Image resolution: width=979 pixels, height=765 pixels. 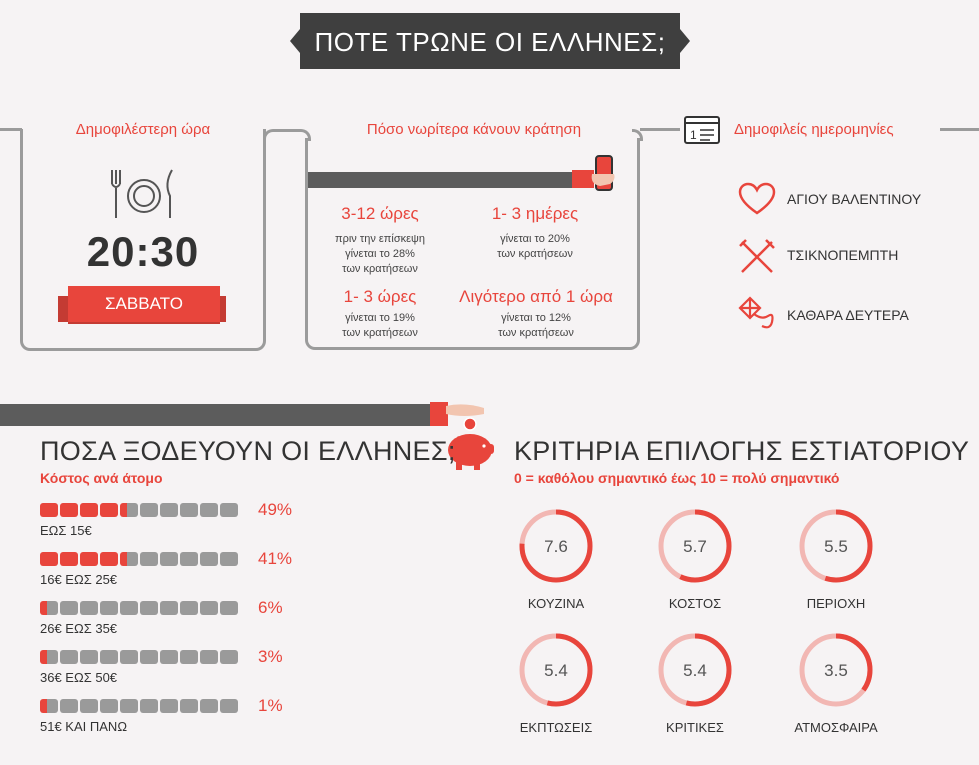 What do you see at coordinates (854, 199) in the screenshot?
I see `date-label: ΑΓΙΟΥ ΒΑΛΕΝΤΙΝΟΥ` at bounding box center [854, 199].